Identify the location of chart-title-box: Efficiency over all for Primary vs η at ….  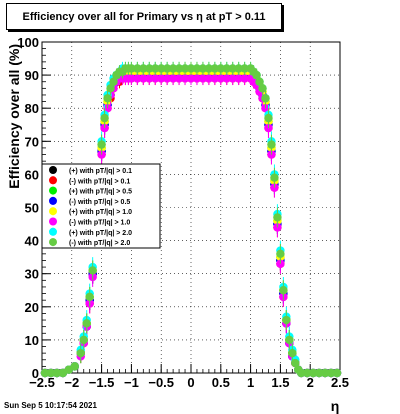
(144, 16).